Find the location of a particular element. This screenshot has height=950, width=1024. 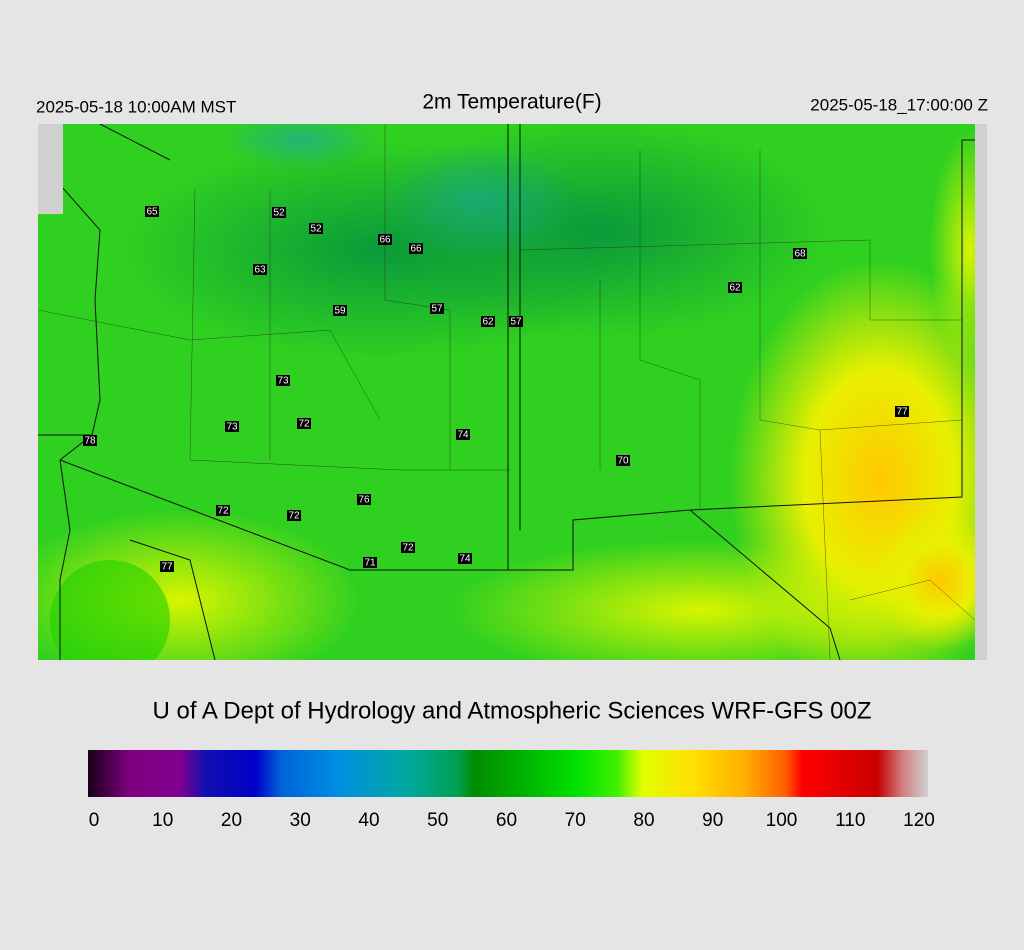

station-value: 71 is located at coordinates (370, 563).